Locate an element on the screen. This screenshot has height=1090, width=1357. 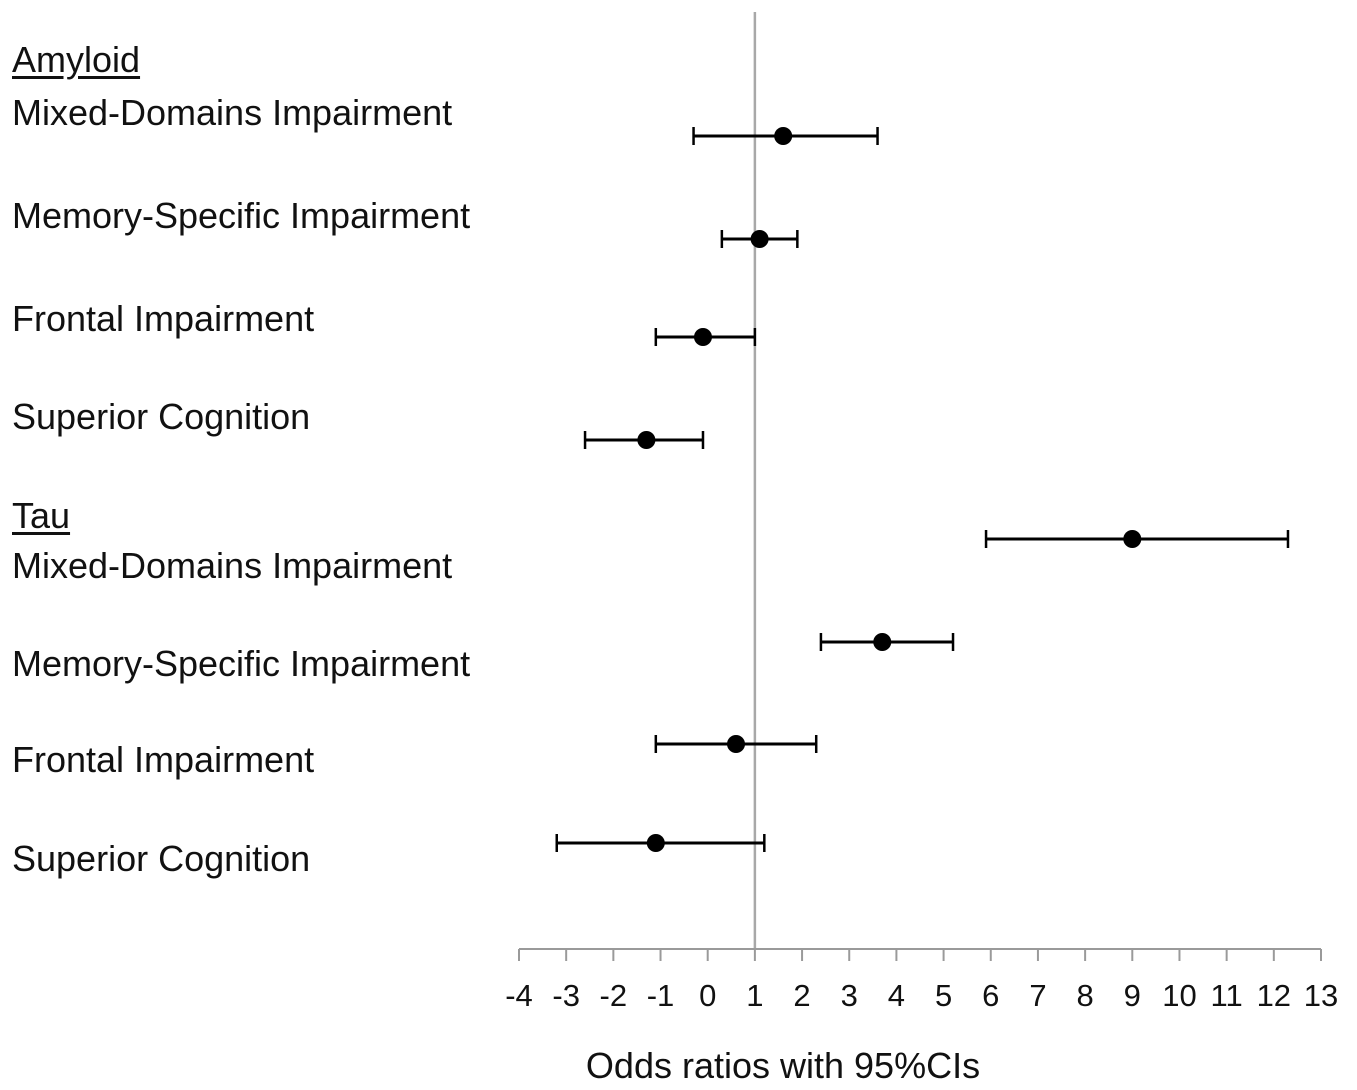
x-tick-label: 1 is located at coordinates (755, 995).